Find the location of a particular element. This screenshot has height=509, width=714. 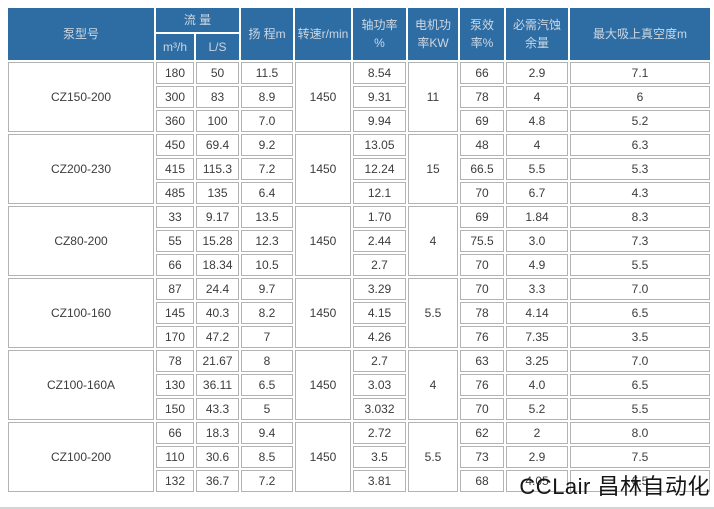

flow-m3h-cell: 132 is located at coordinates (175, 481).